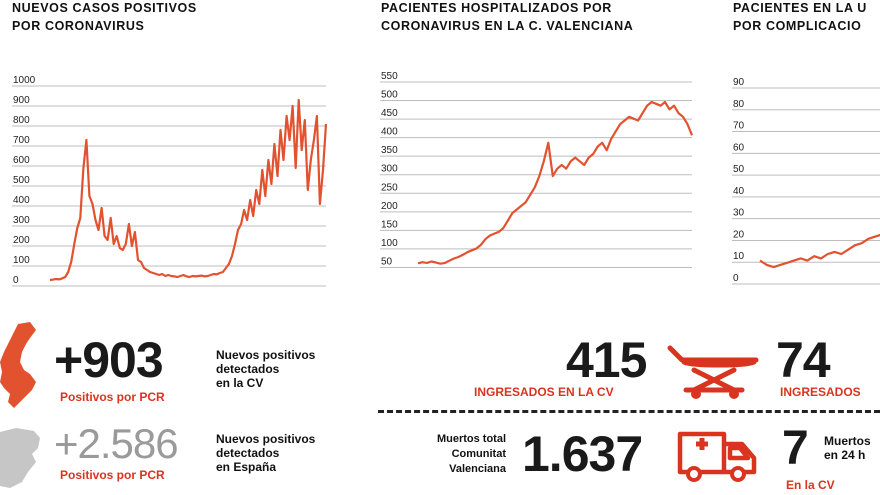 This screenshot has height=495, width=880. I want to click on icu-value: 74, so click(803, 360).